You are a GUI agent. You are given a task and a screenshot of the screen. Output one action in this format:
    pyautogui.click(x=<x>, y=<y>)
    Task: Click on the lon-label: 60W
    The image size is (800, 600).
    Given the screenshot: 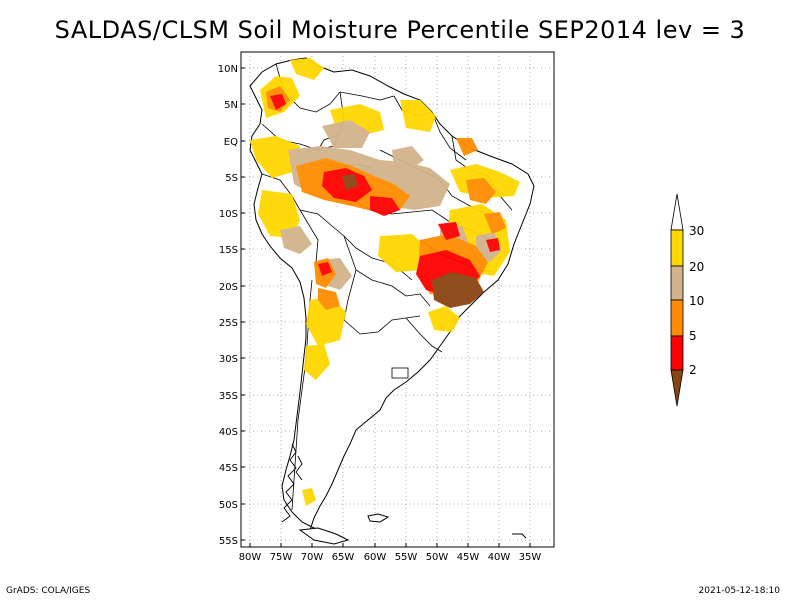 What is the action you would take?
    pyautogui.click(x=375, y=557)
    